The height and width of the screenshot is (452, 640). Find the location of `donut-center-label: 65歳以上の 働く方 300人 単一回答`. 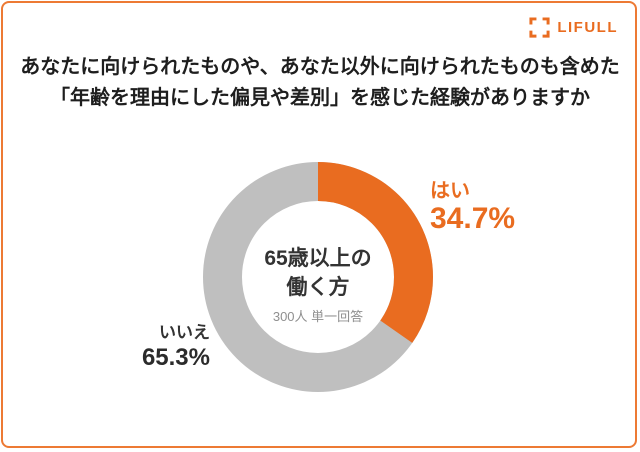

donut-center-label: 65歳以上の 働く方 300人 単一回答 is located at coordinates (318, 284).